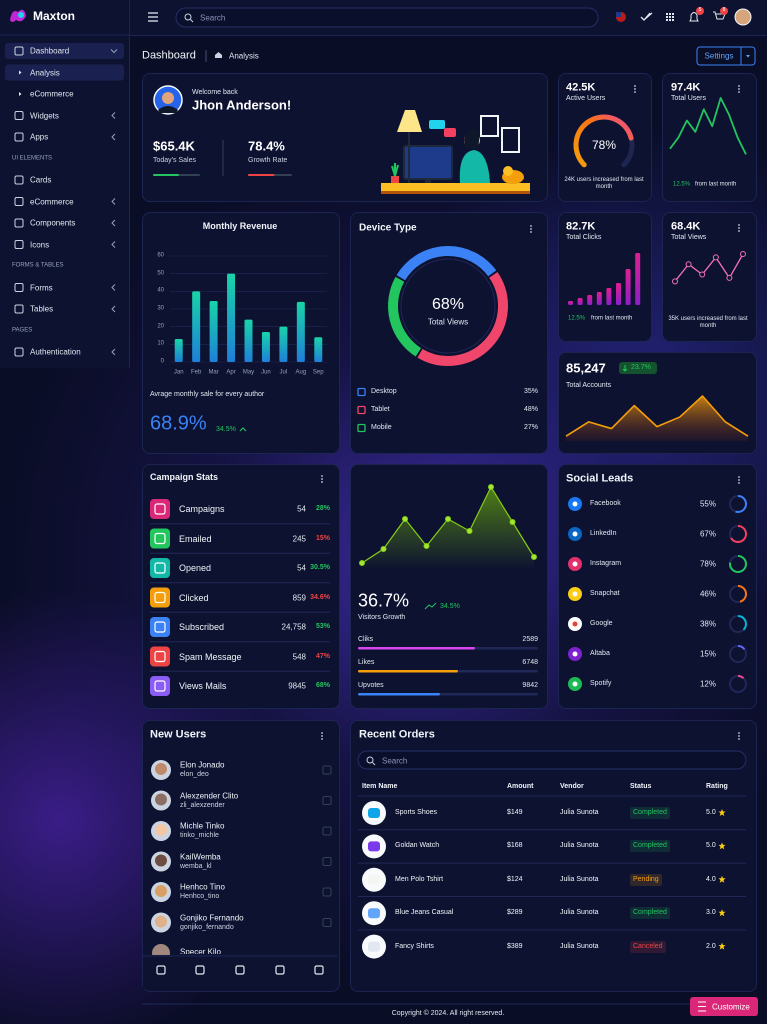 This screenshot has width=767, height=1024. Describe the element at coordinates (50, 51) in the screenshot. I see `menu-item: Dashboard` at that location.